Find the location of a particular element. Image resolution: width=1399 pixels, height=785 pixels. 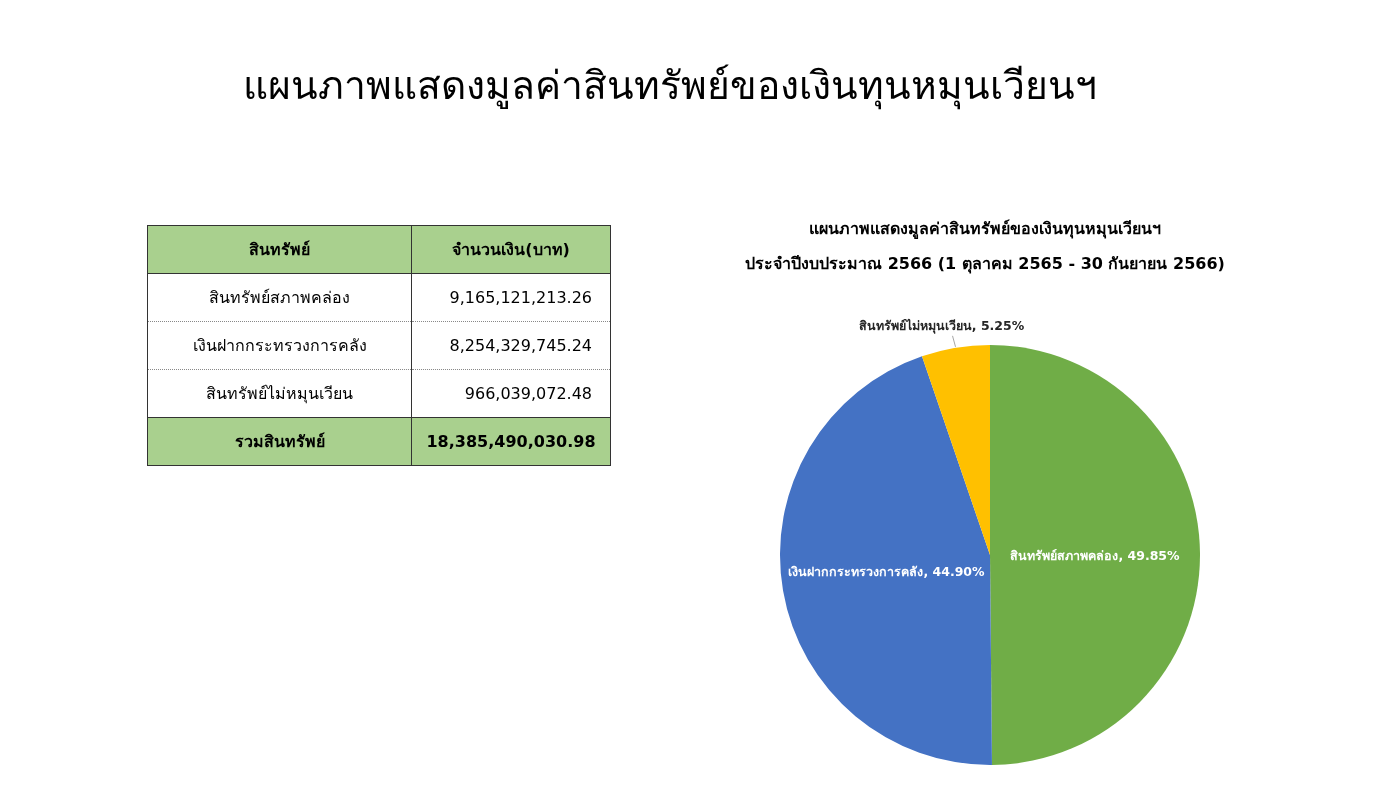

text: 8,254,329,745.24 is located at coordinates (520, 345).